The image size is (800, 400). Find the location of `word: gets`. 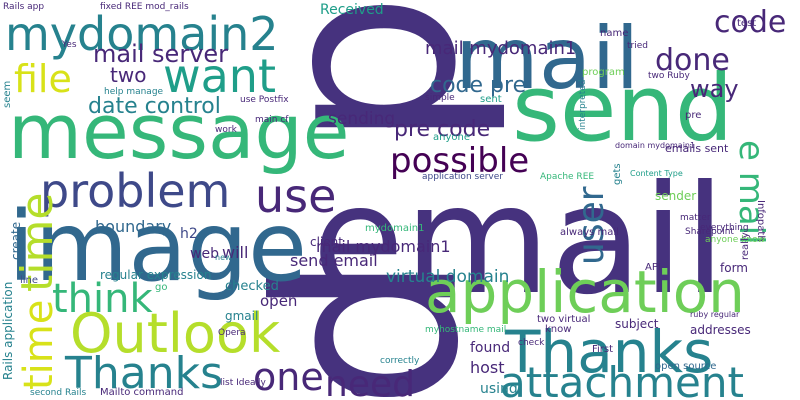

word: gets is located at coordinates (617, 174).